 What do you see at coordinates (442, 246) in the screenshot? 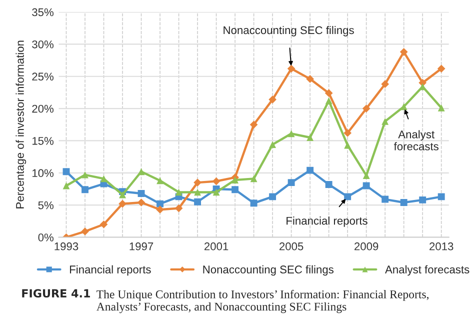
I see `x-tick-label: 2013` at bounding box center [442, 246].